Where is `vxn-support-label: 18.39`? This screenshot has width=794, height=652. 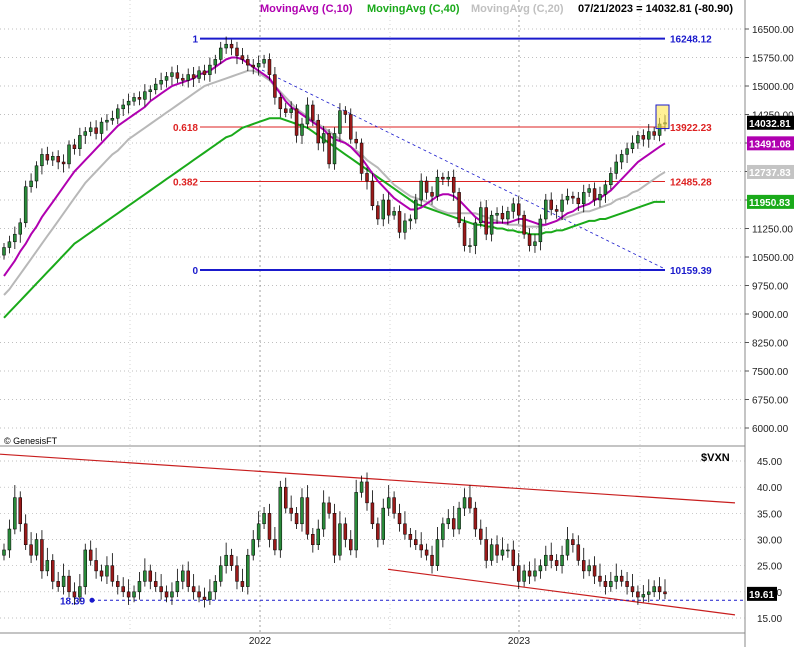
vxn-support-label: 18.39 is located at coordinates (72, 601).